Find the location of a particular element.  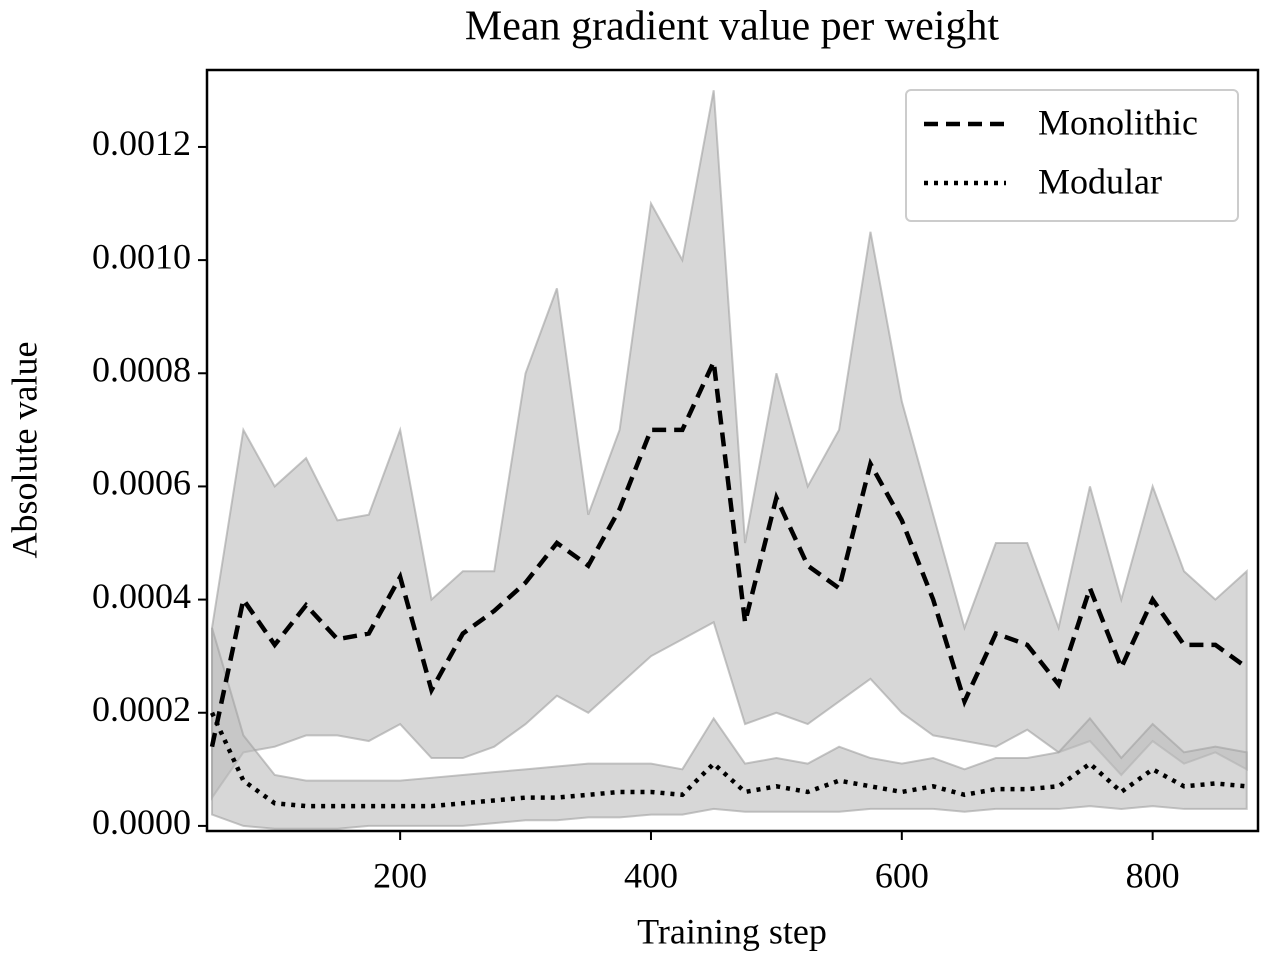

line is located at coordinates (728, 760).